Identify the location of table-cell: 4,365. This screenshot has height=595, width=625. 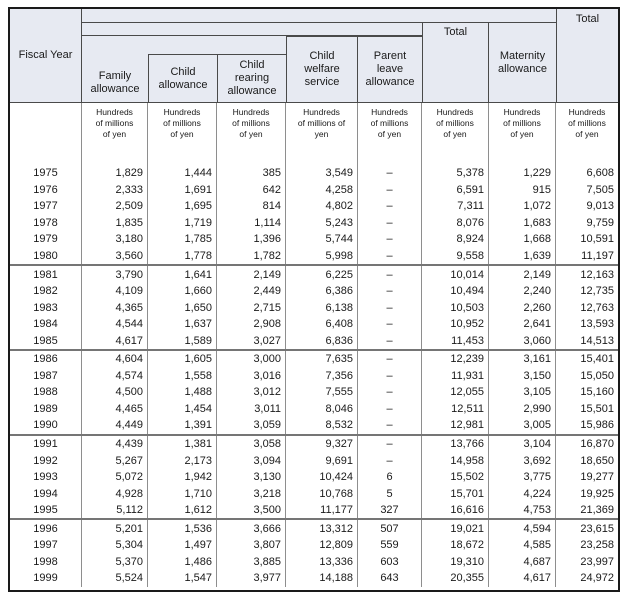
(115, 307).